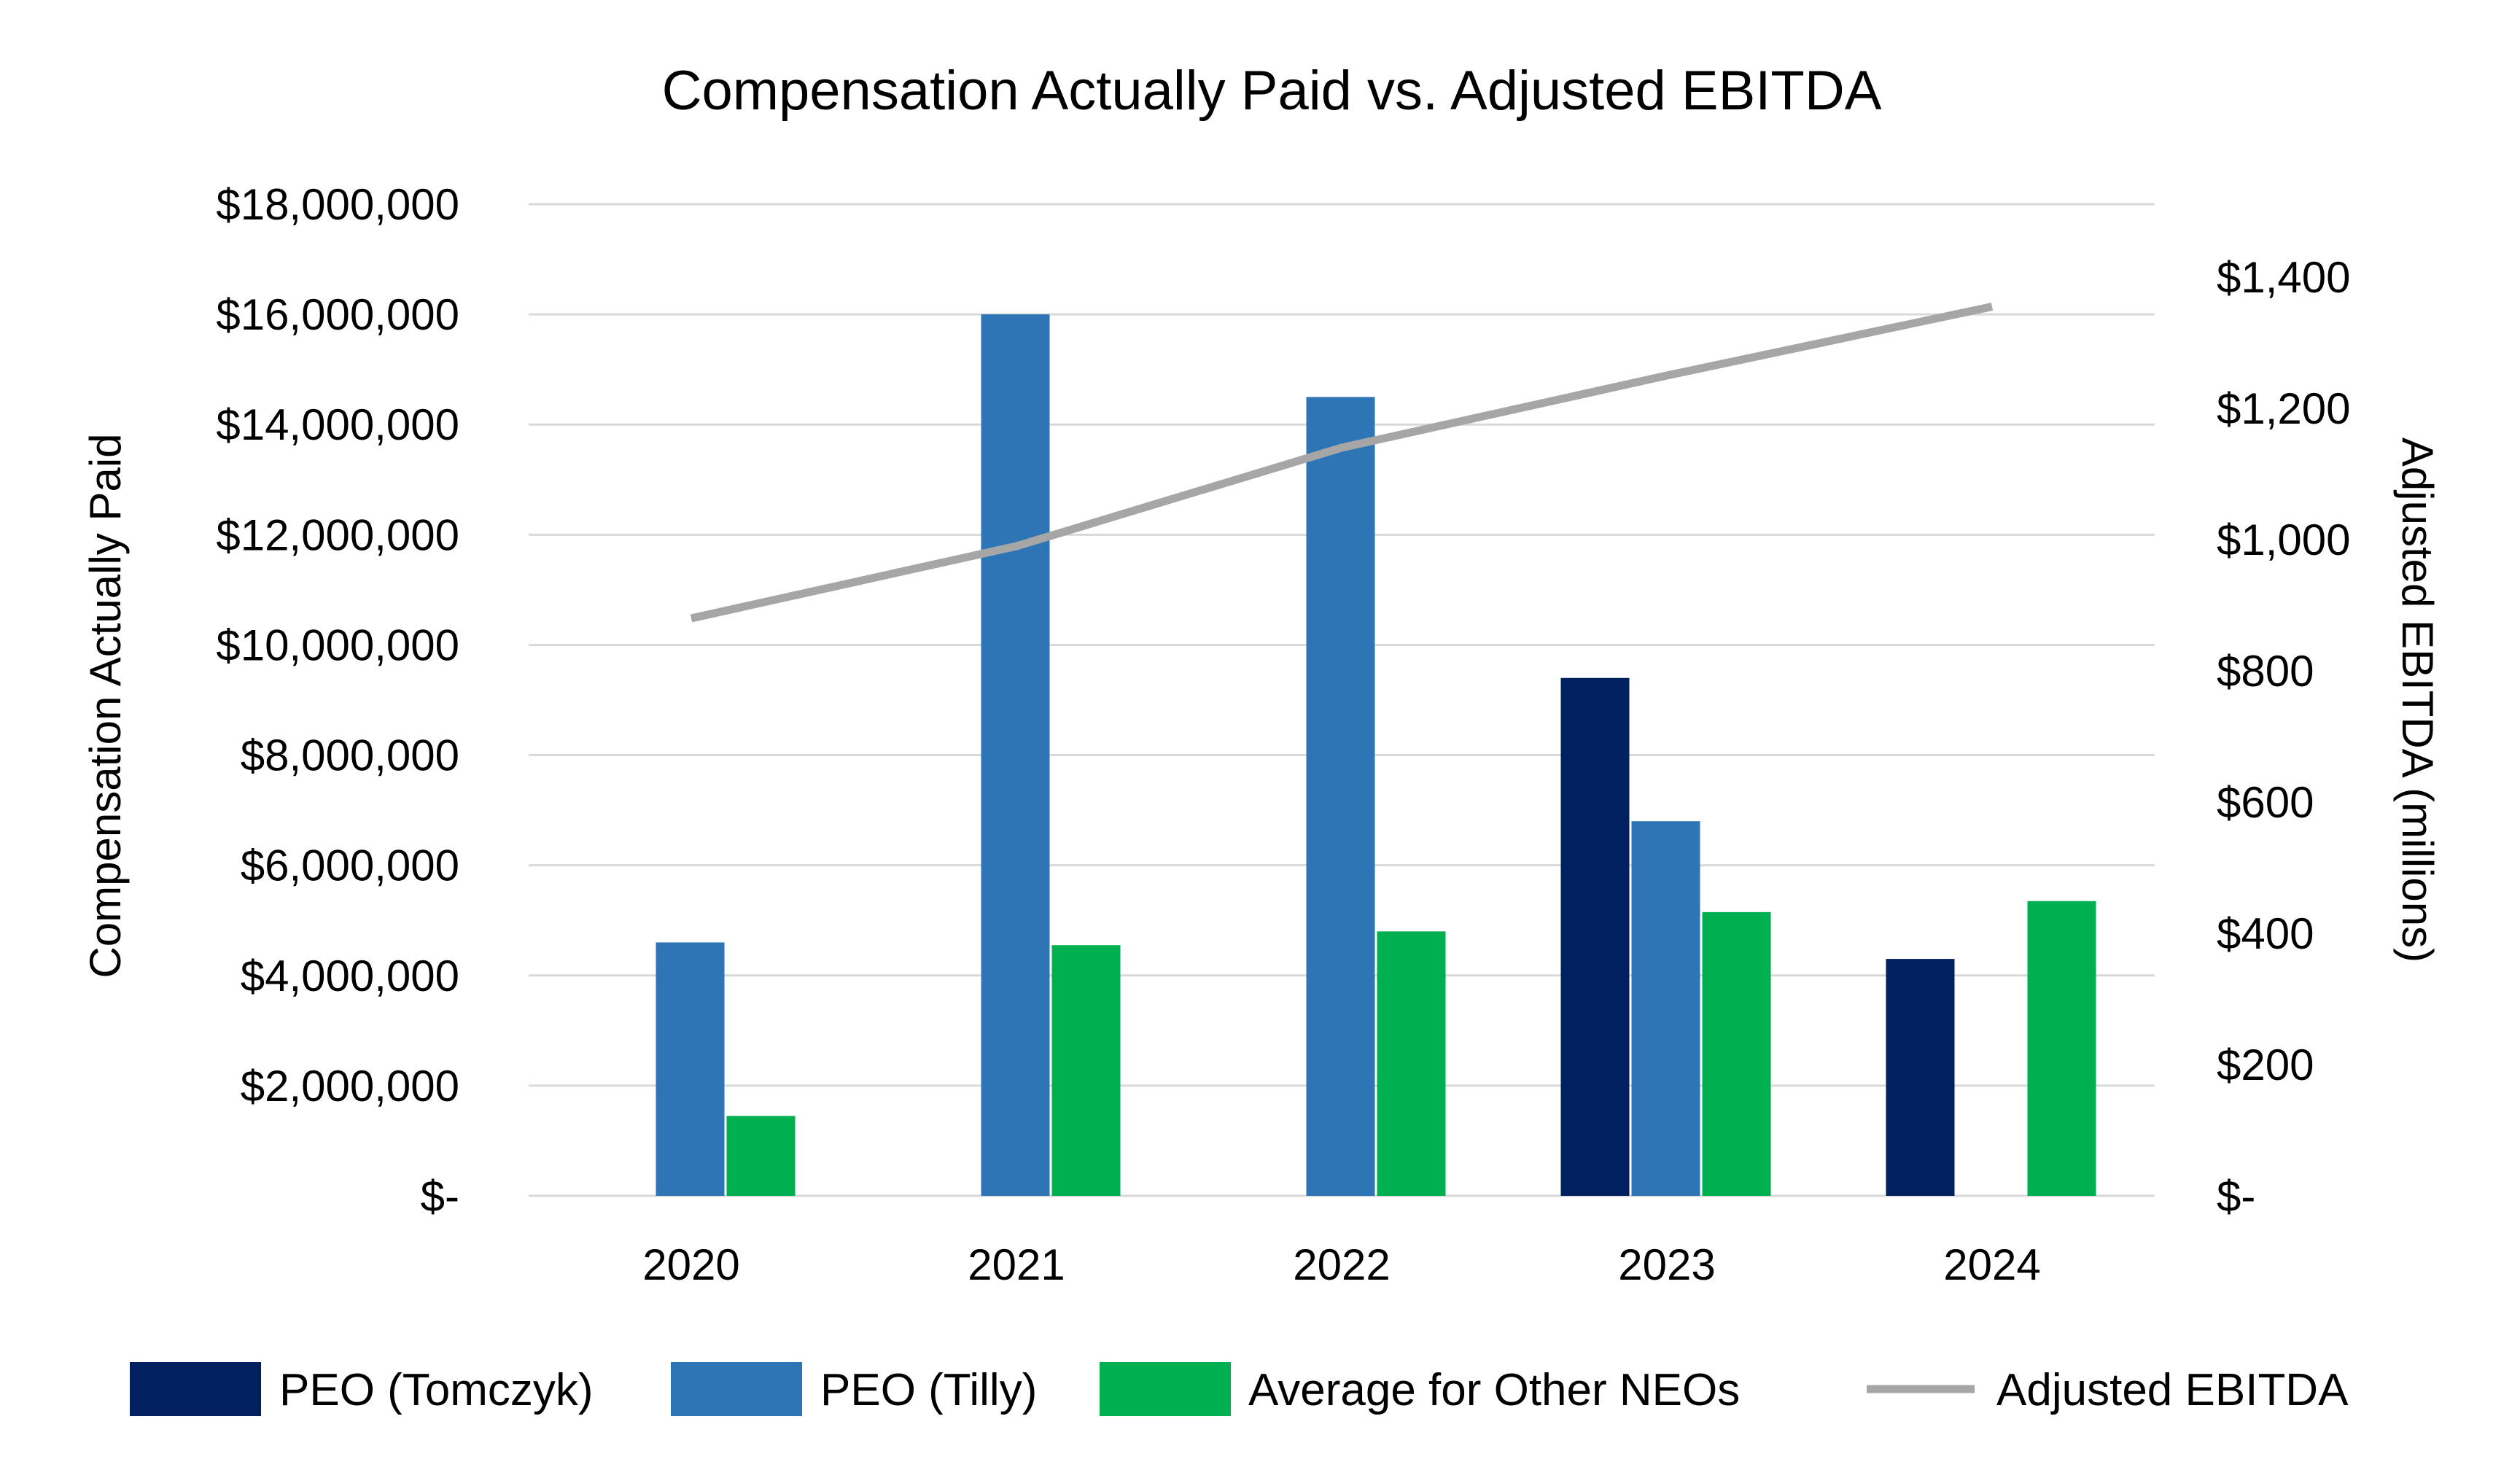 This screenshot has height=1470, width=2520. I want to click on bar-average-for-other-neos-2020, so click(761, 1156).